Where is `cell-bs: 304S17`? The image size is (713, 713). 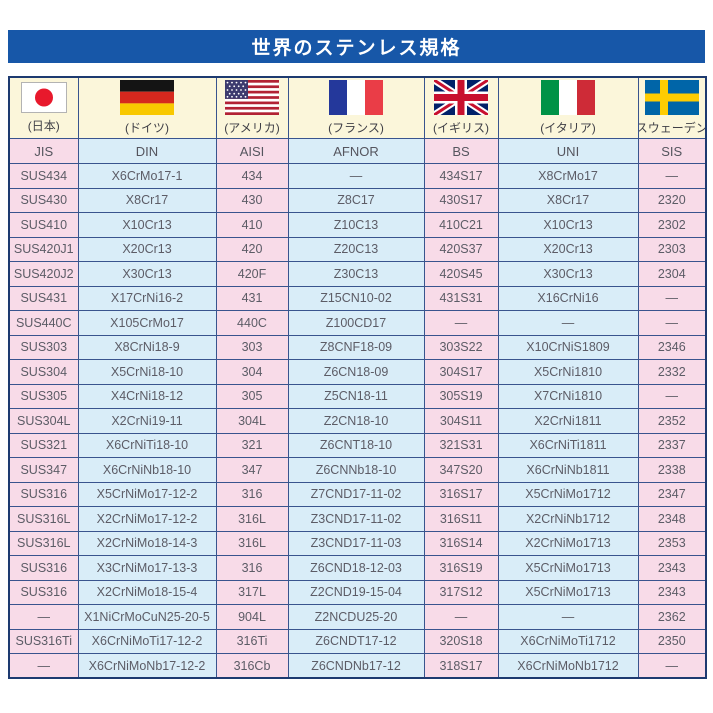 cell-bs: 304S17 is located at coordinates (461, 372).